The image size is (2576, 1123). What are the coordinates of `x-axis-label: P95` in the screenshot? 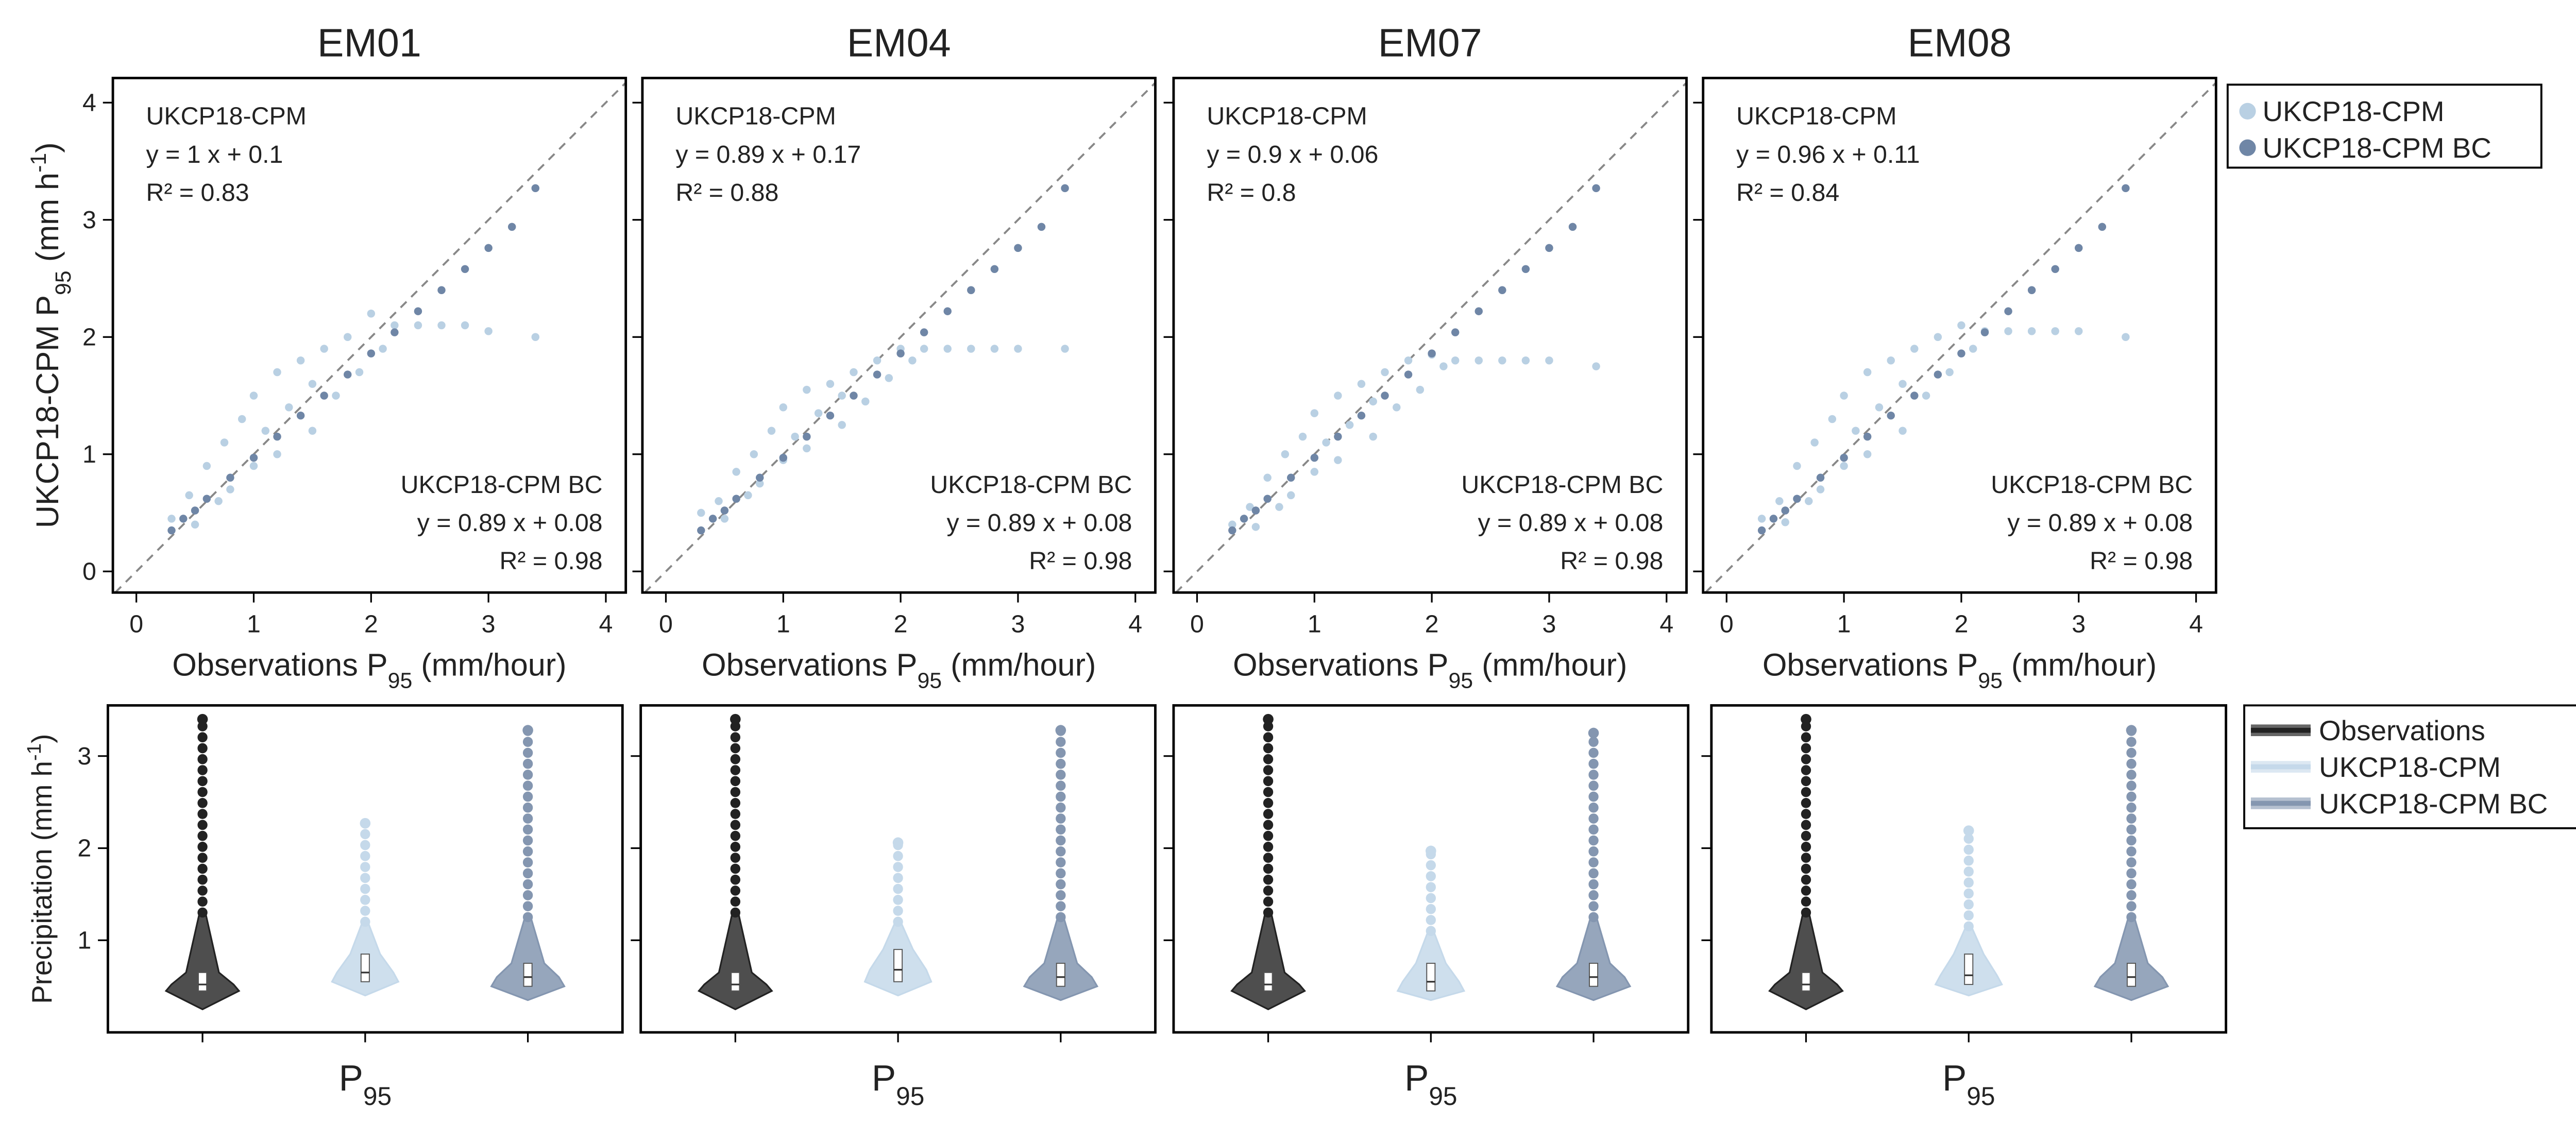 It's located at (1430, 1084).